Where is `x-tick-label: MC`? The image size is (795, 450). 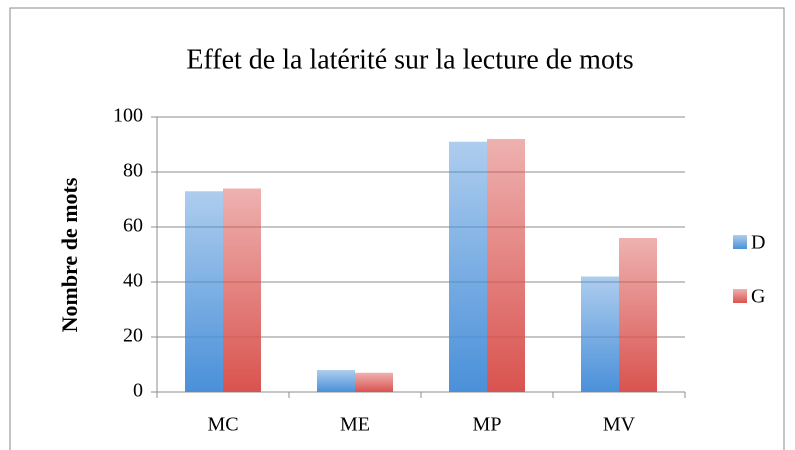 x-tick-label: MC is located at coordinates (222, 425).